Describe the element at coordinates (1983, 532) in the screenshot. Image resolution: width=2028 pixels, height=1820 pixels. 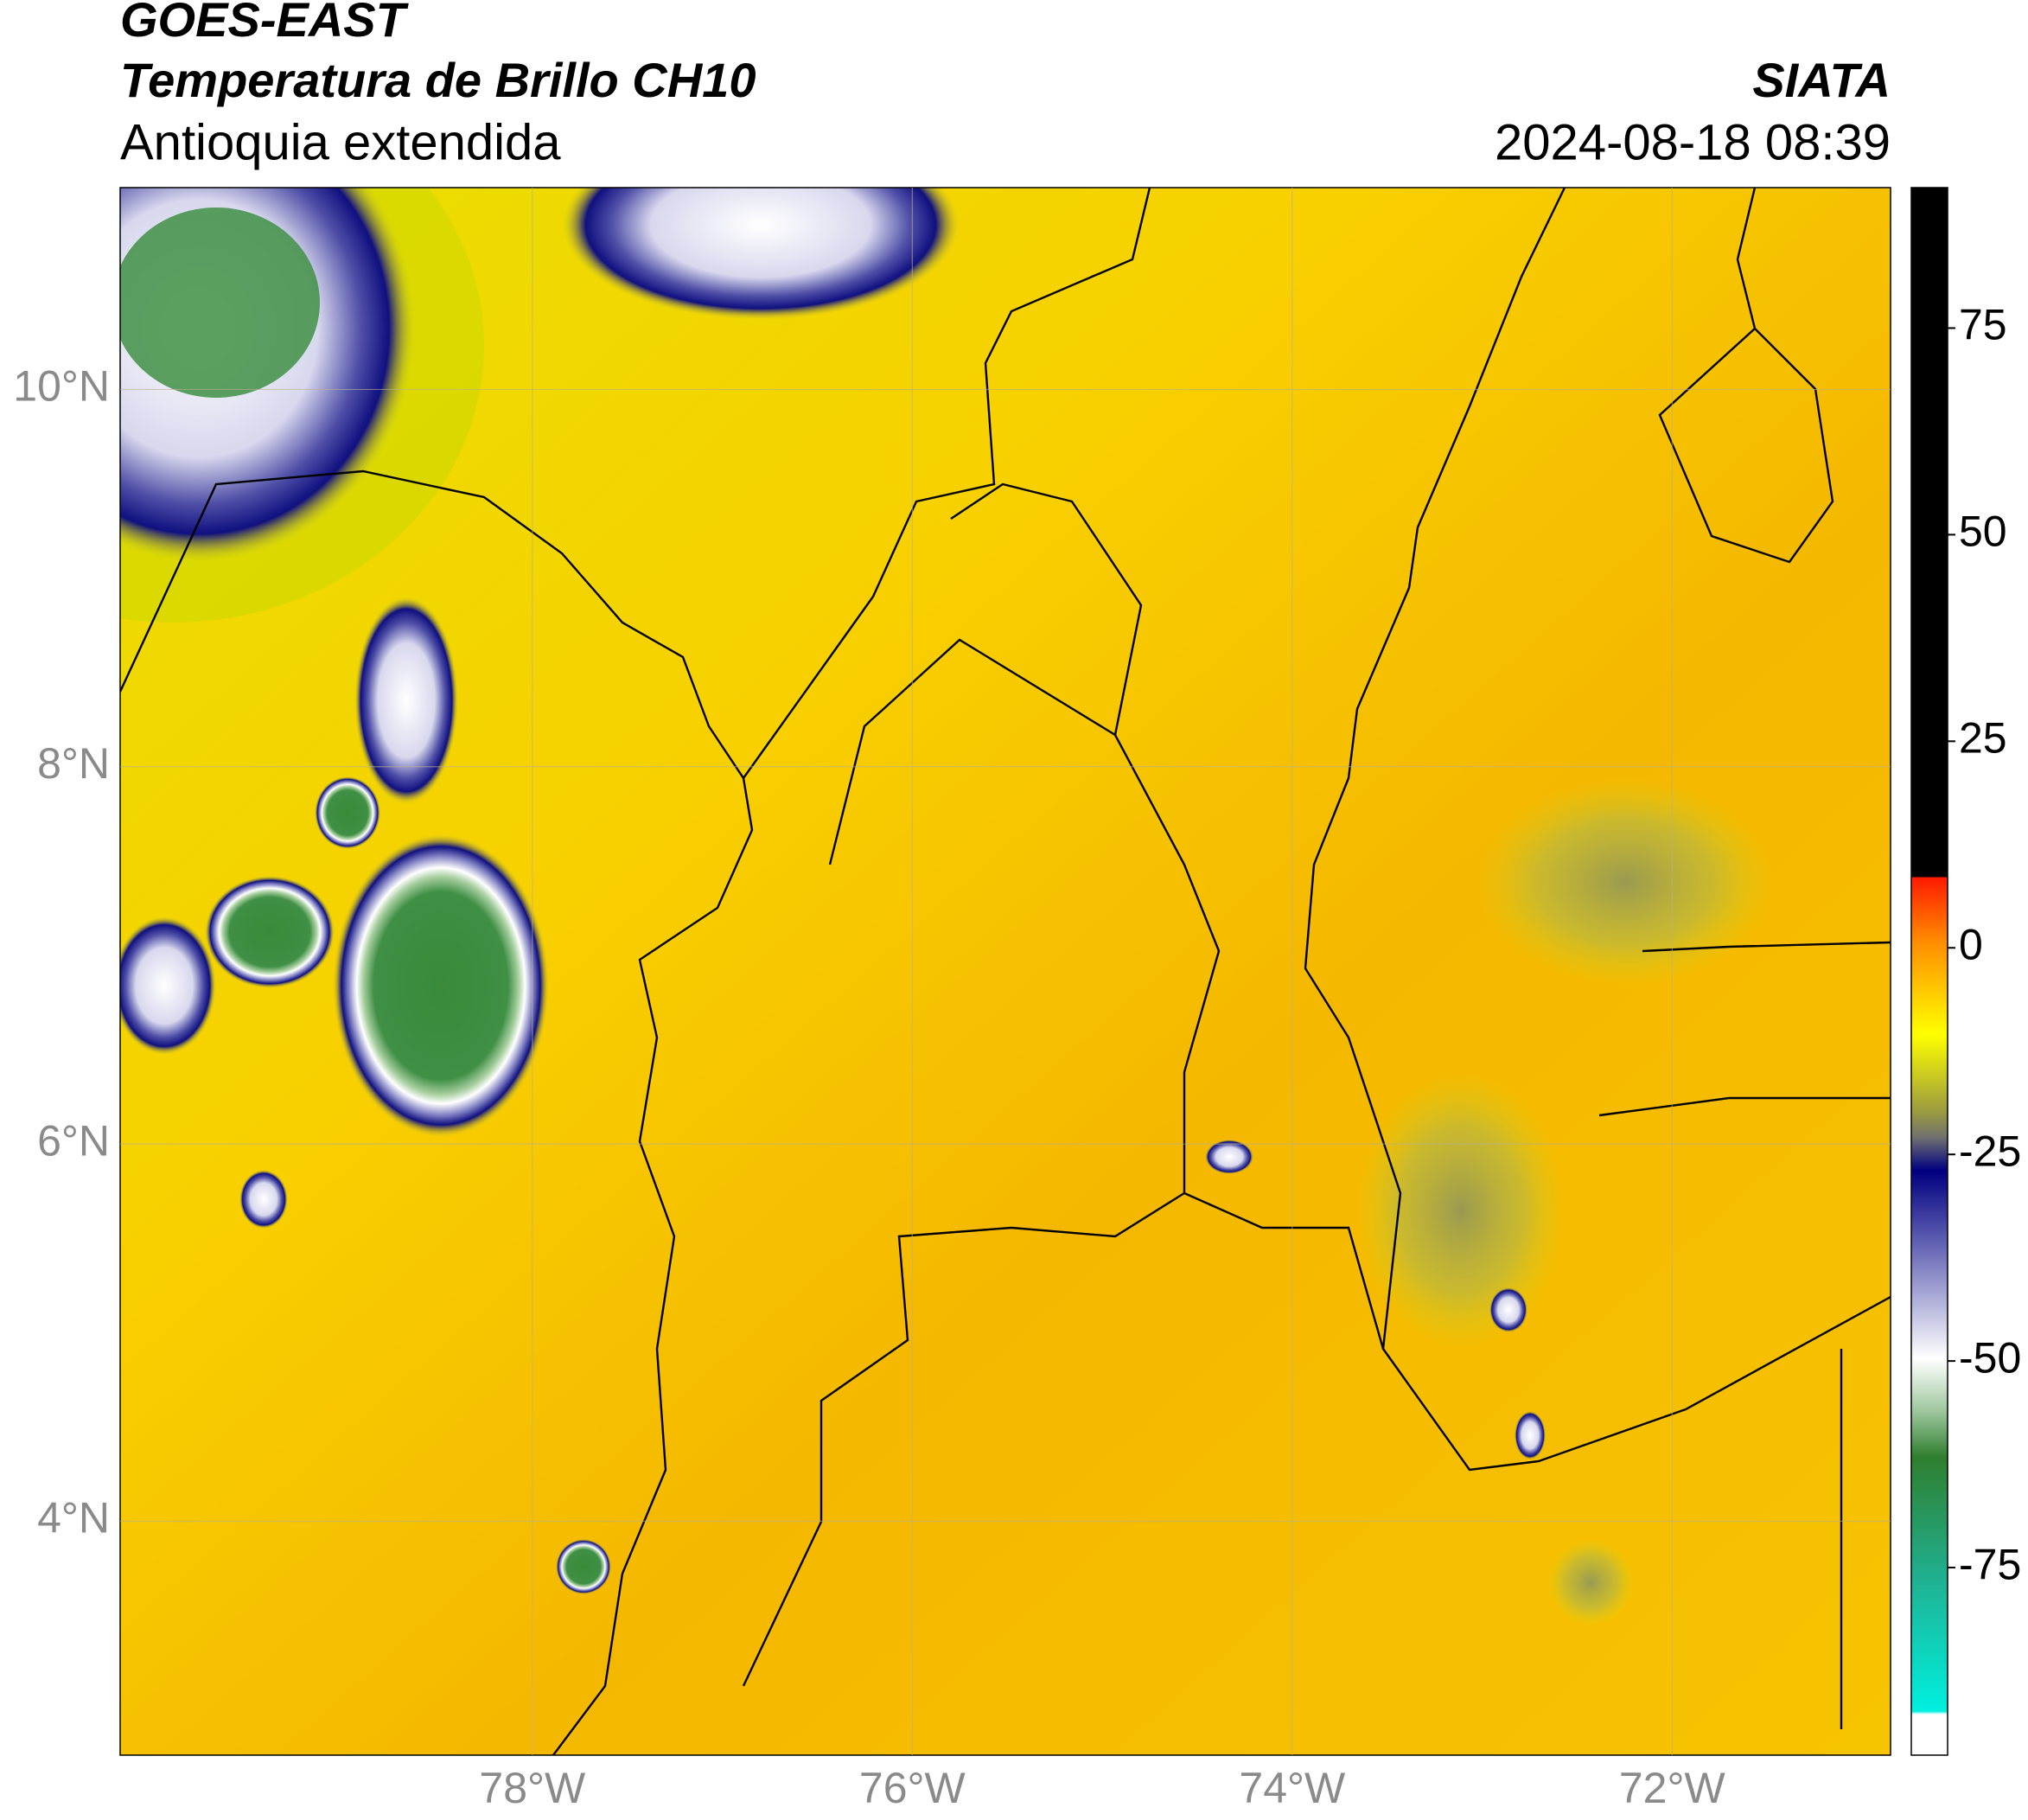
I see `colorbar-tick-label: 50` at that location.